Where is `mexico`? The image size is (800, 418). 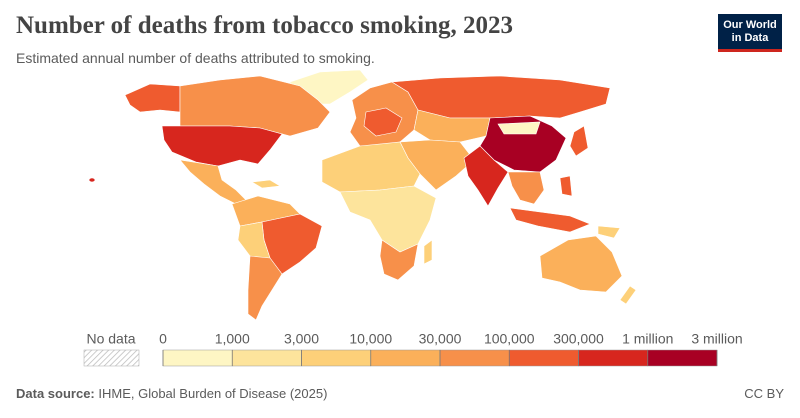 mexico is located at coordinates (213, 182).